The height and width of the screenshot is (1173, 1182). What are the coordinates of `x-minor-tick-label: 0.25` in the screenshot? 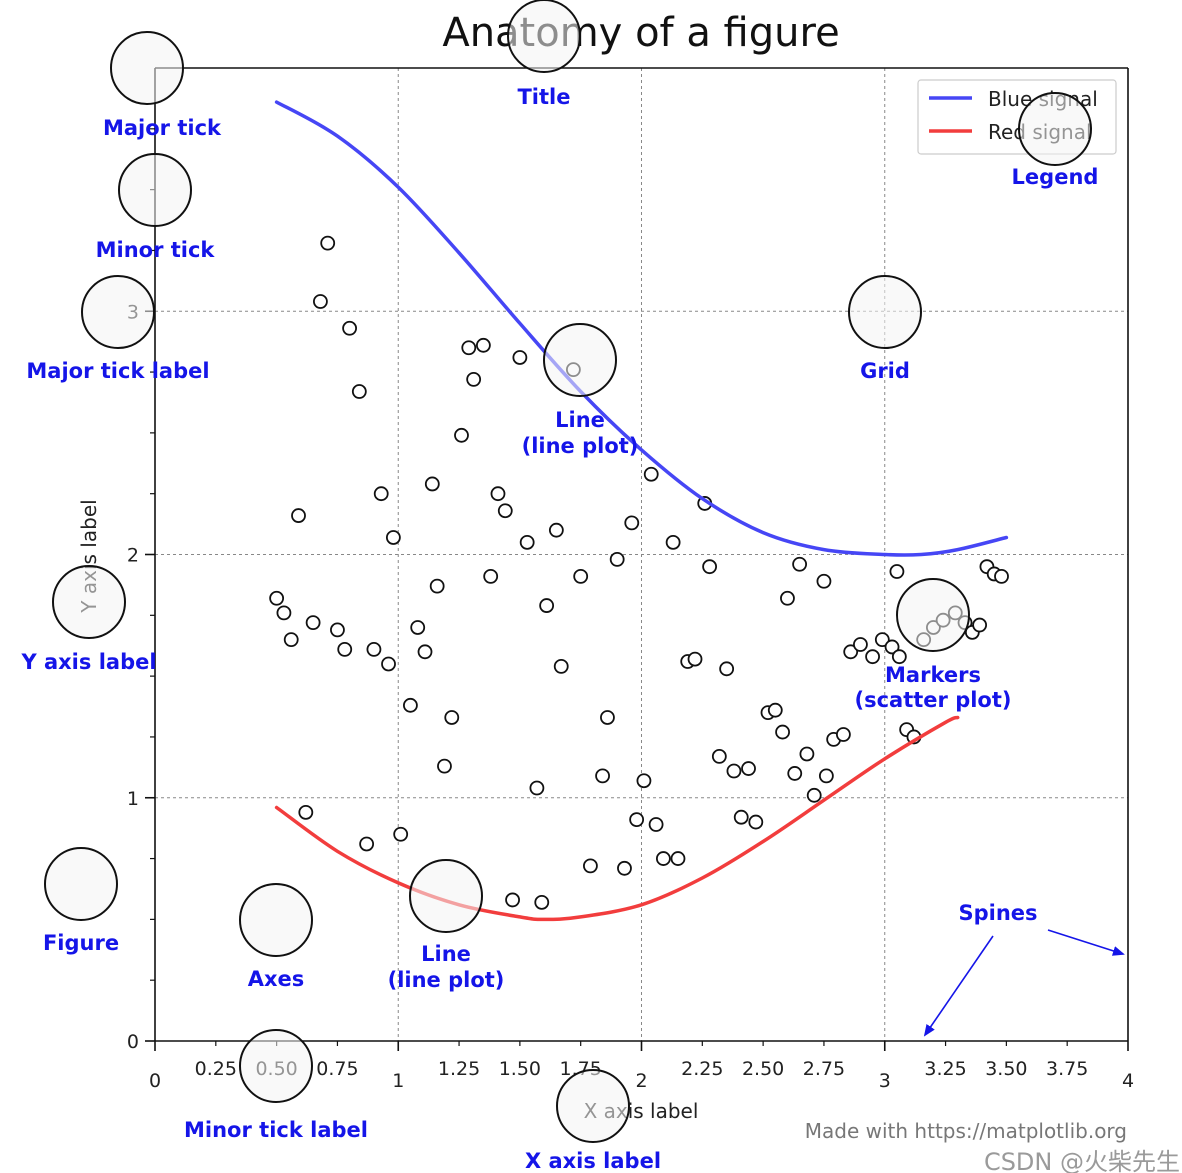 It's located at (216, 1069).